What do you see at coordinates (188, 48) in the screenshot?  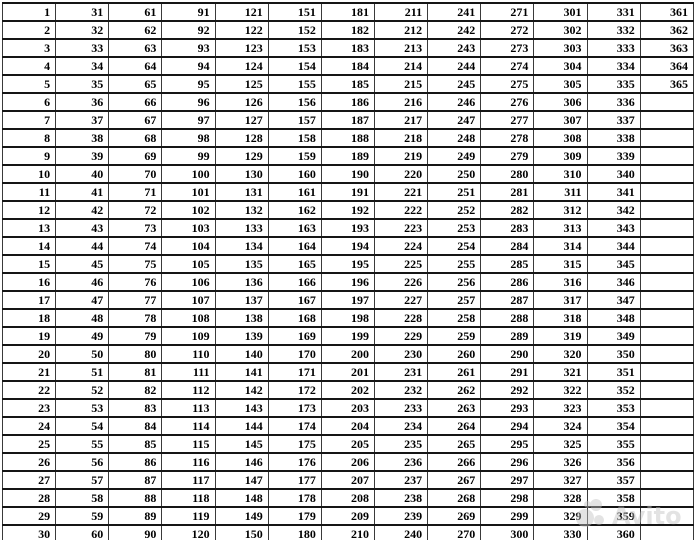 I see `day-cell: 93` at bounding box center [188, 48].